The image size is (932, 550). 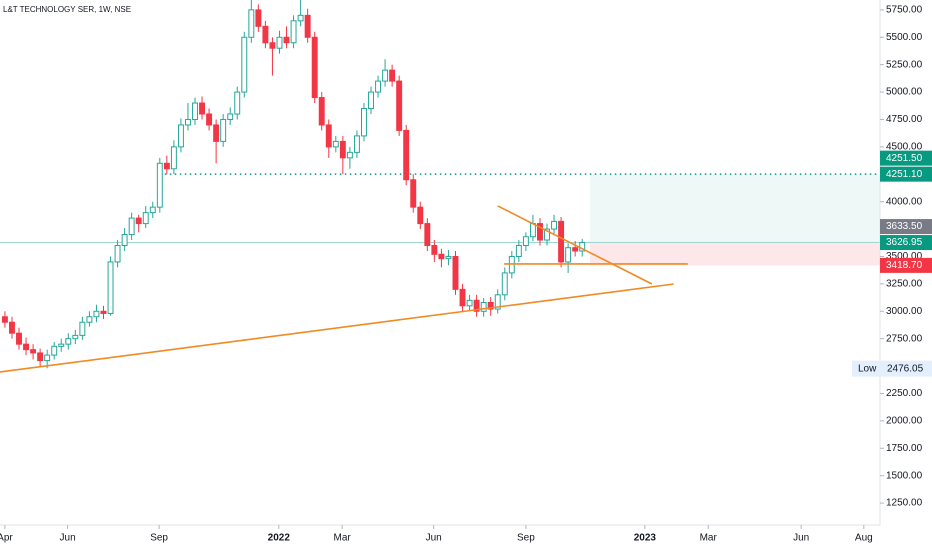 I want to click on y-tick-label: 3250.00, so click(x=904, y=284).